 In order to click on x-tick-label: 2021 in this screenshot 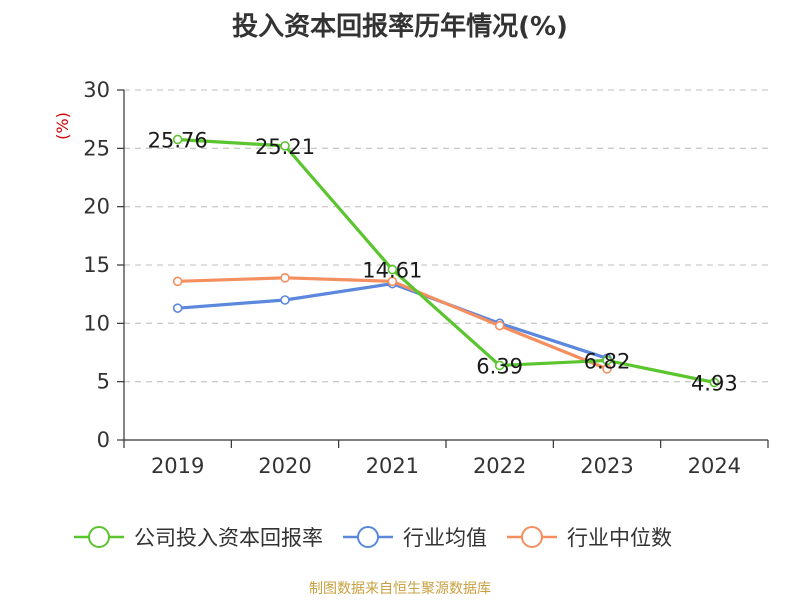, I will do `click(392, 466)`.